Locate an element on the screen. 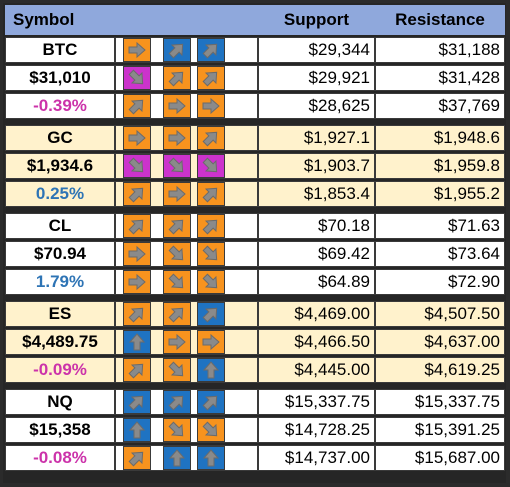 The image size is (510, 487). header-support: Support is located at coordinates (316, 19).